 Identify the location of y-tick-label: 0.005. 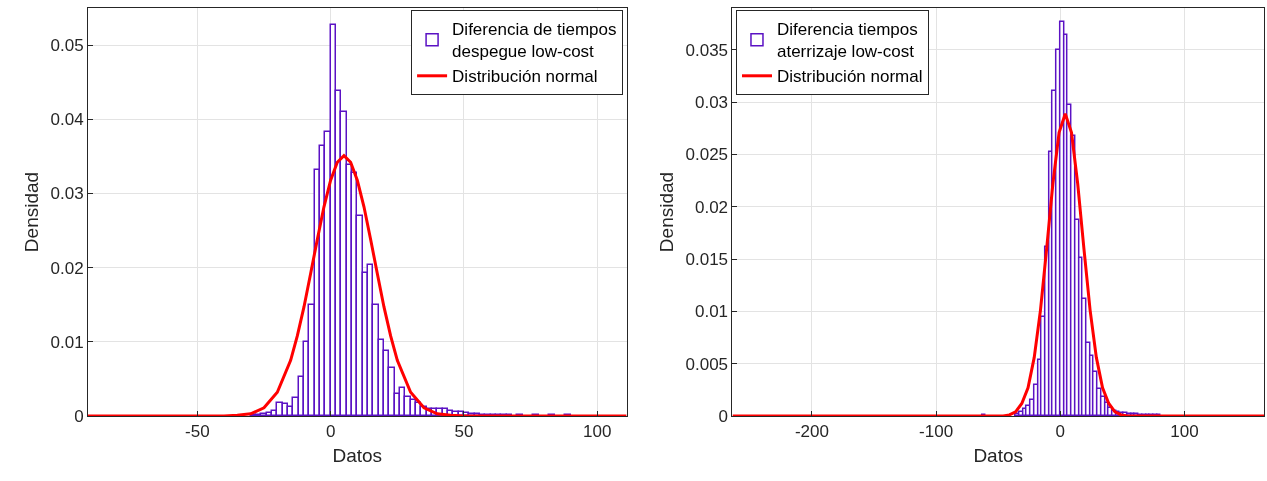
(707, 364).